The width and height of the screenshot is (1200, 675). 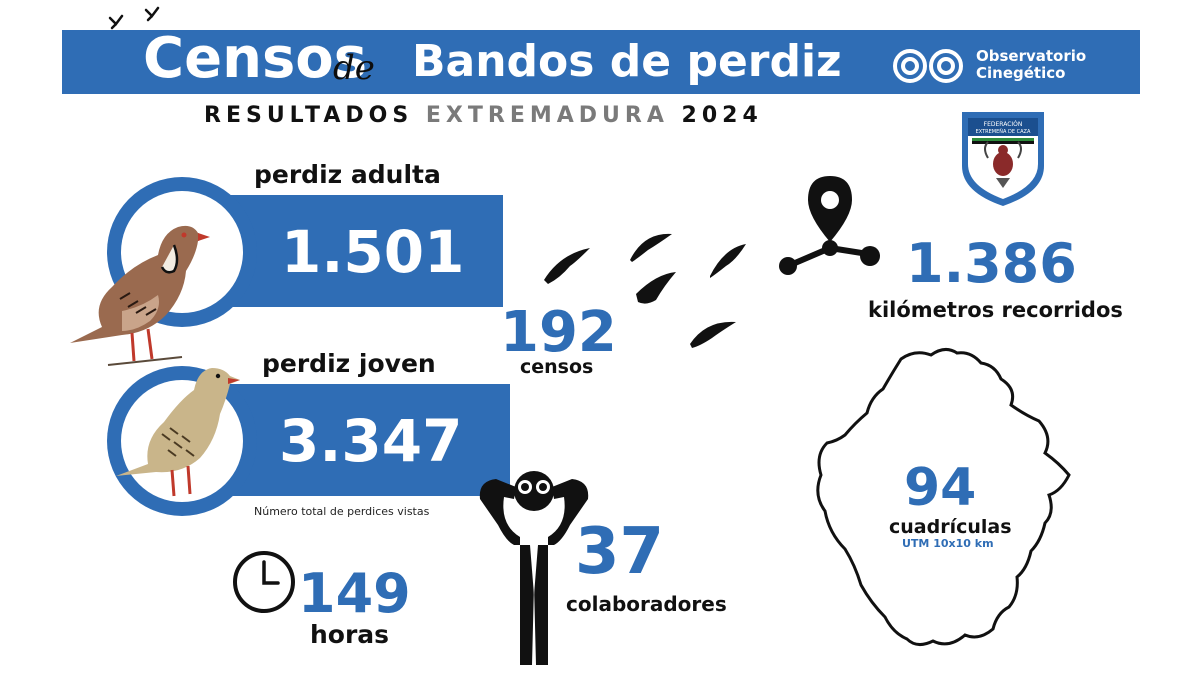 I want to click on hours-count: 149, so click(x=354, y=593).